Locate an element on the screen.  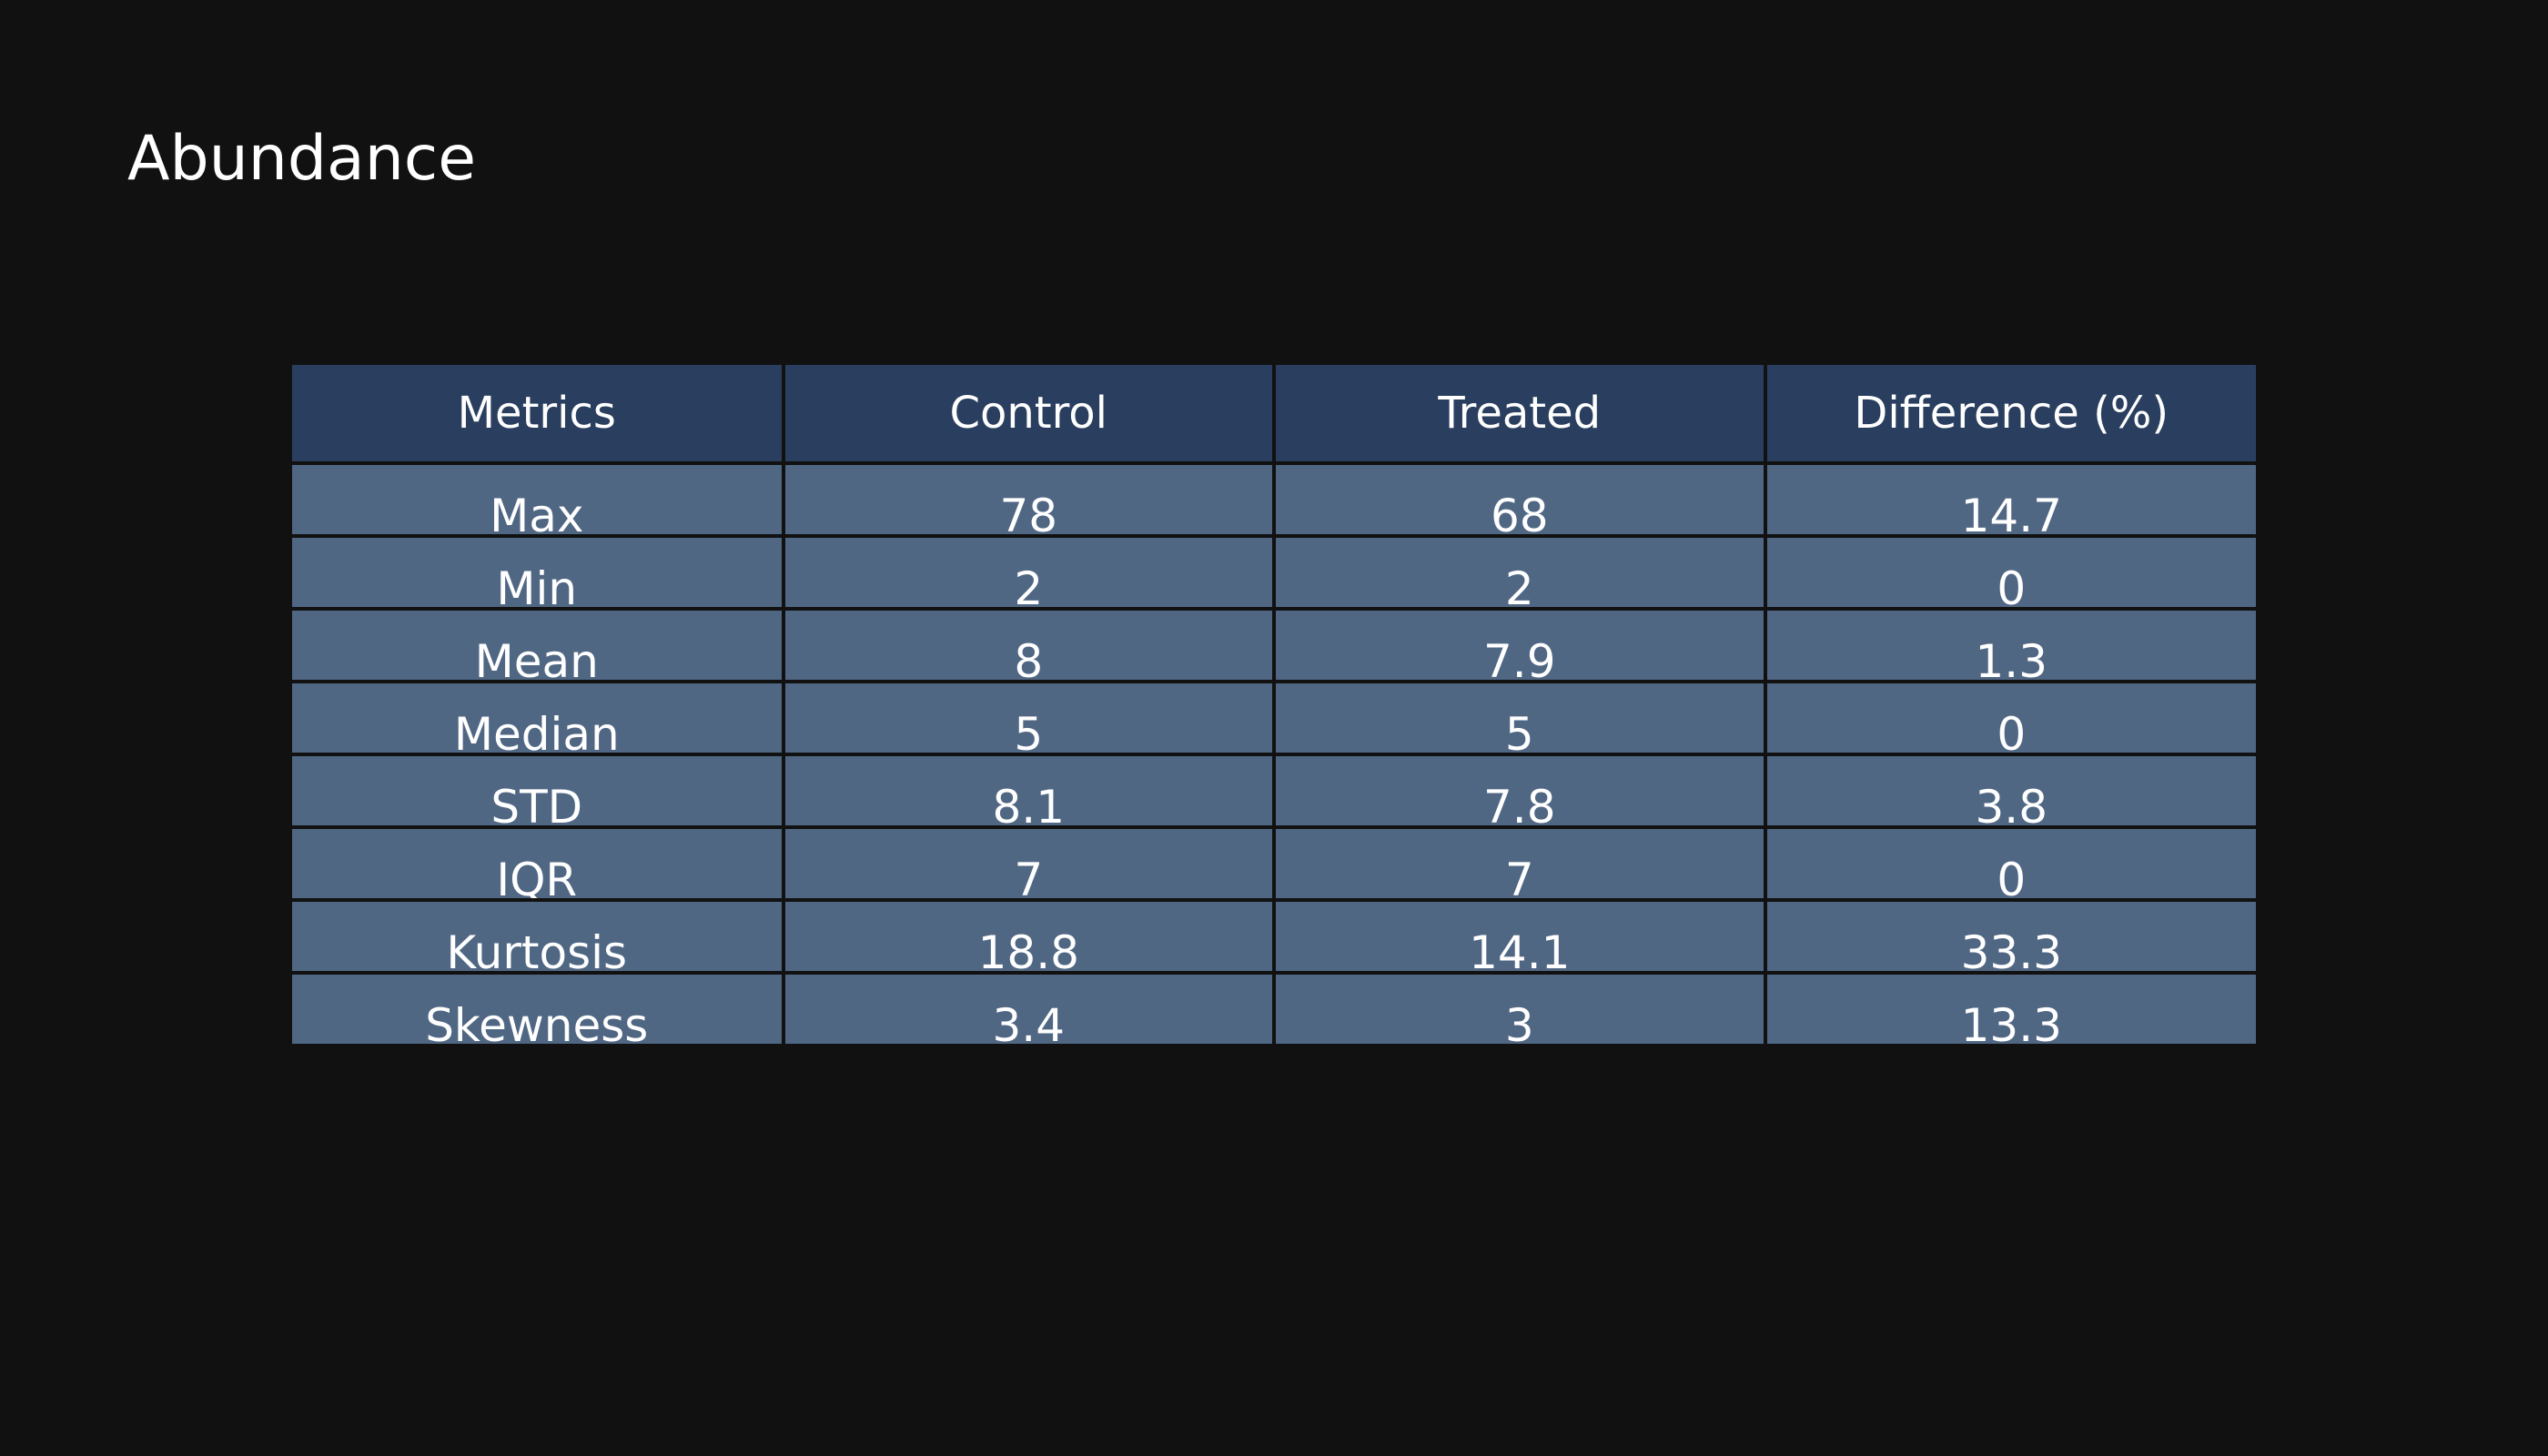
metric-label: IQR is located at coordinates (537, 877).